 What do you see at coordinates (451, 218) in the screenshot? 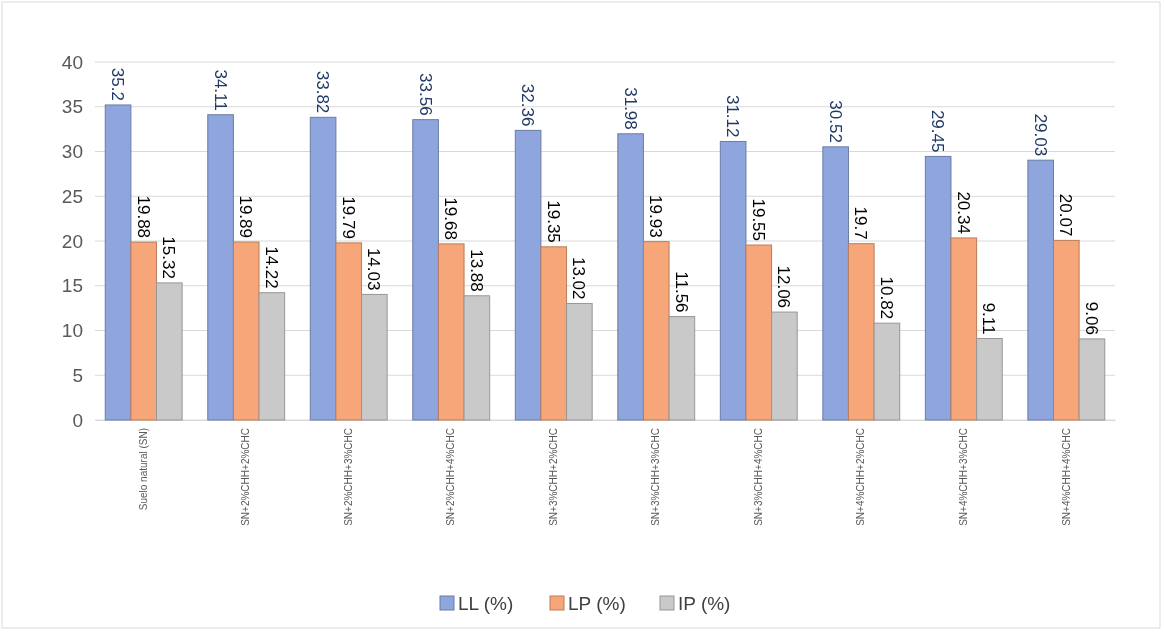
I see `data-label: 19.68` at bounding box center [451, 218].